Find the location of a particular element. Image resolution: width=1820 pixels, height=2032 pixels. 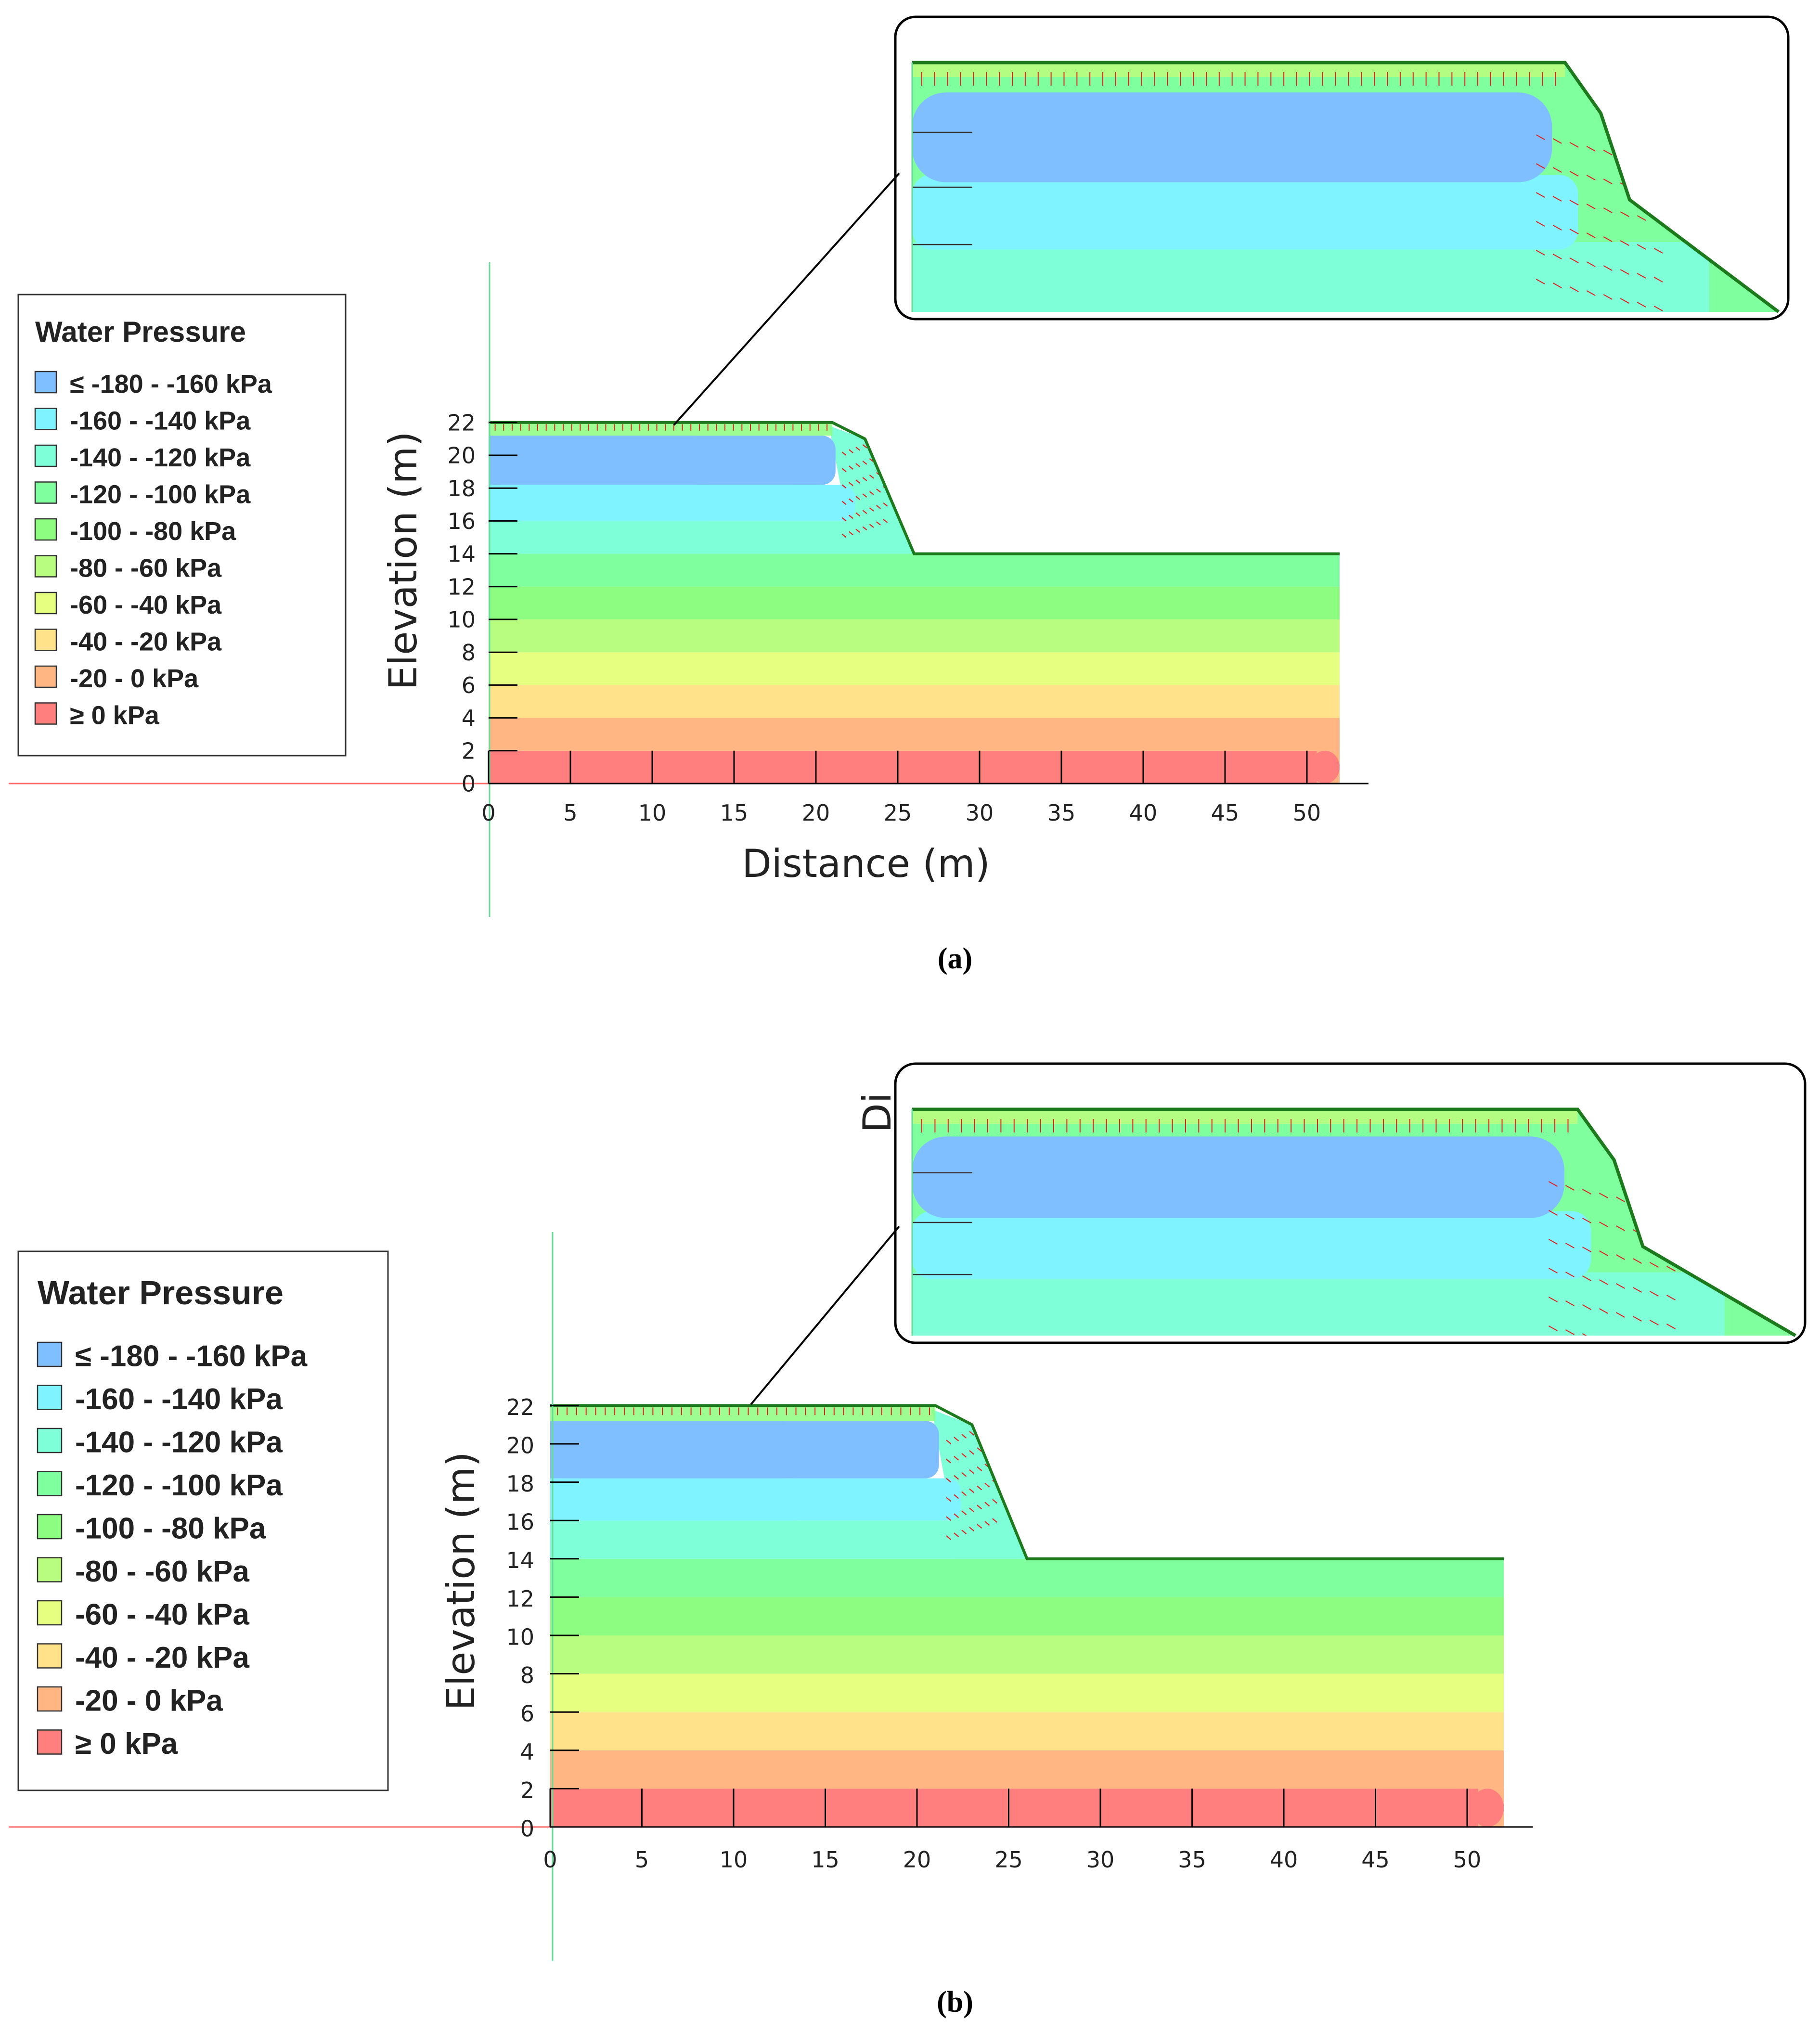

inset-band is located at coordinates (1238, 1177).